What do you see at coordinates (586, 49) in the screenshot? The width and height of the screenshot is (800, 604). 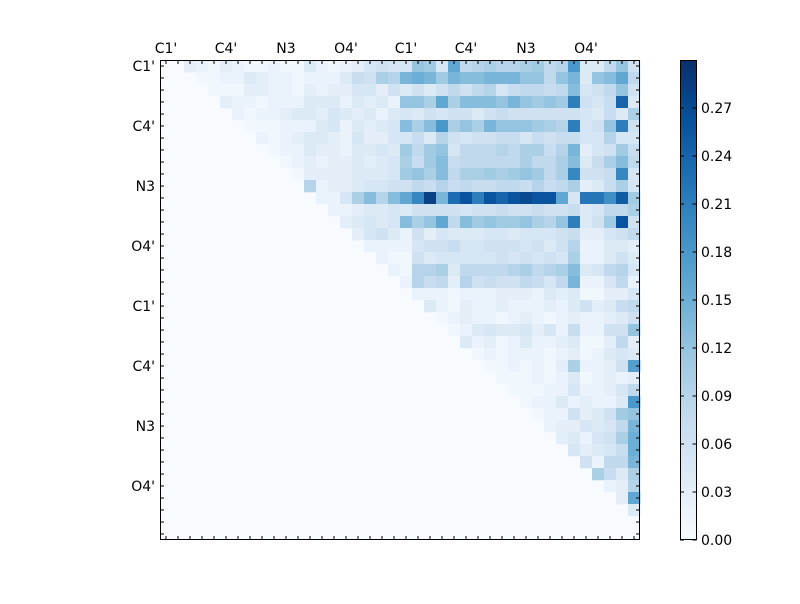 I see `x-tick-label: O4'` at bounding box center [586, 49].